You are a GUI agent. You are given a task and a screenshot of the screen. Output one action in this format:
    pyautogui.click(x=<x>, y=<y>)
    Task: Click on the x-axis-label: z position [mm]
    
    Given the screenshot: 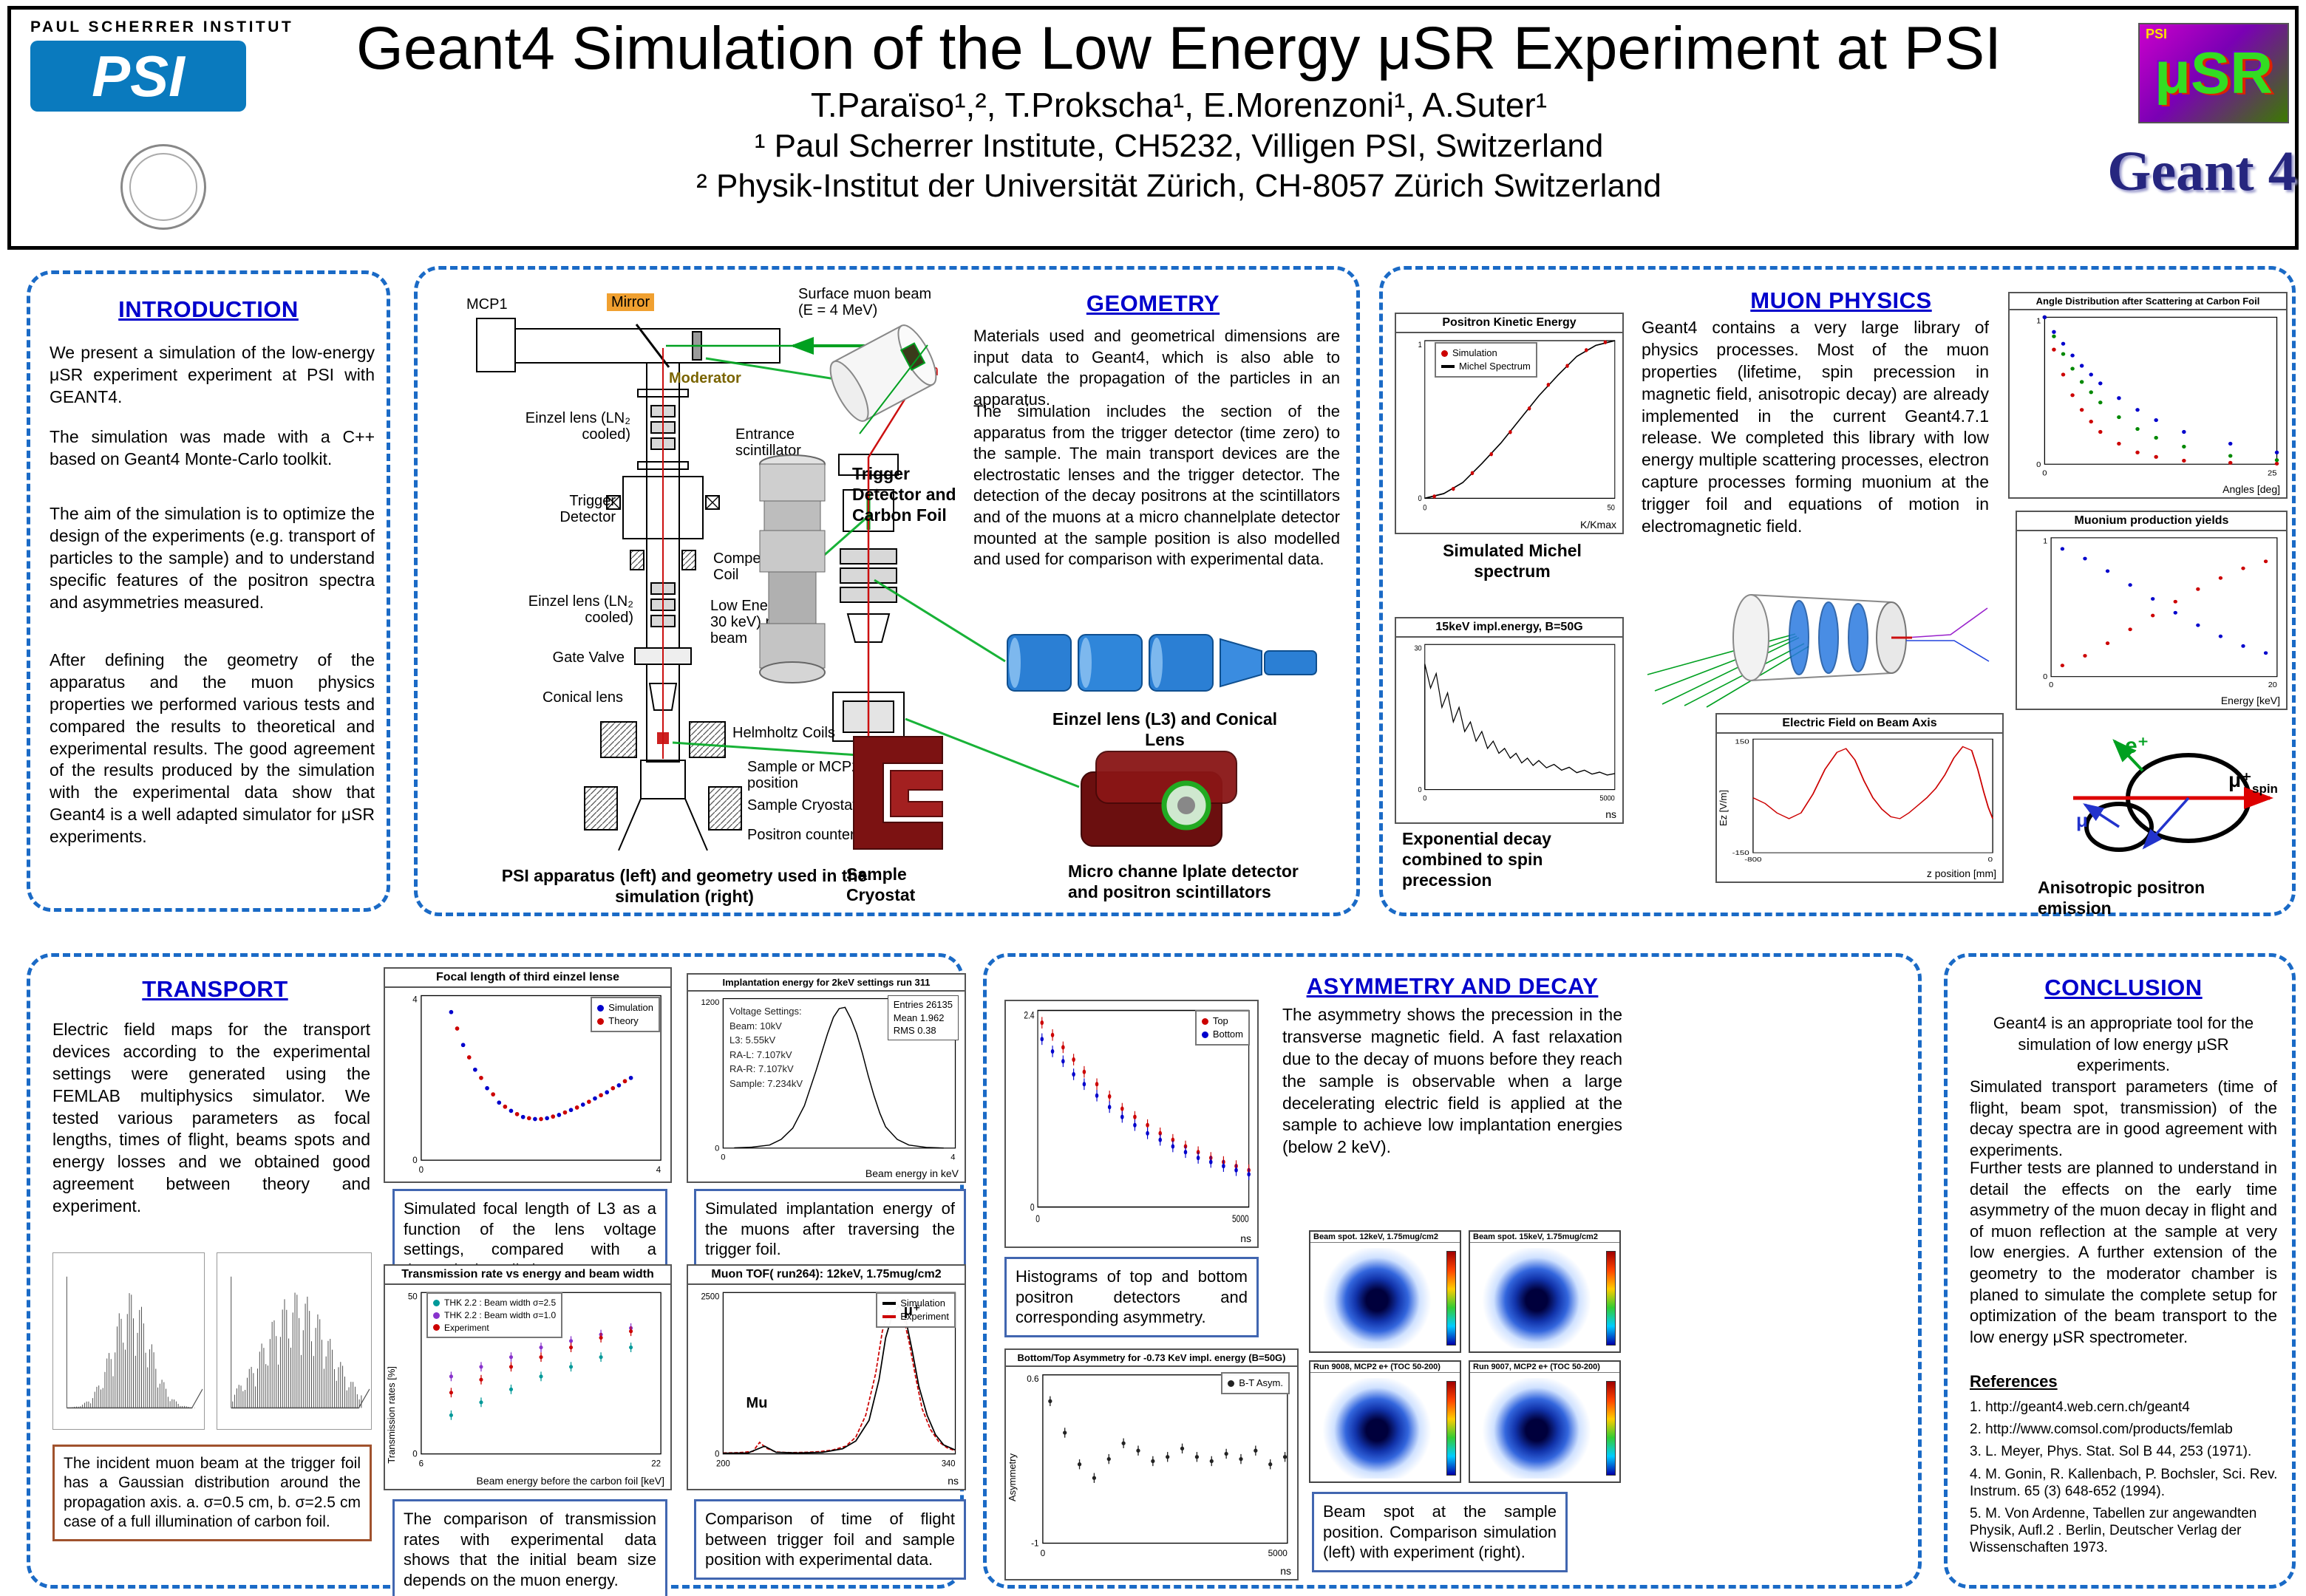 What is the action you would take?
    pyautogui.click(x=1961, y=873)
    